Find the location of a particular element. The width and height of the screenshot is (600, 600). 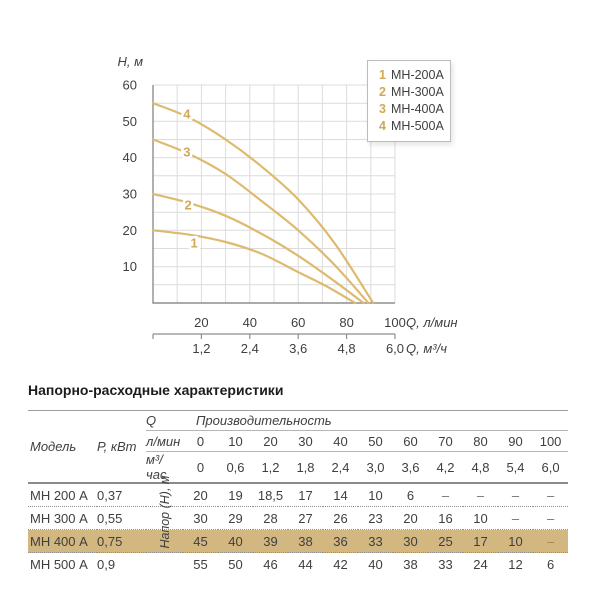

x-axis-title-lmin: Q, л/мин is located at coordinates (432, 322).